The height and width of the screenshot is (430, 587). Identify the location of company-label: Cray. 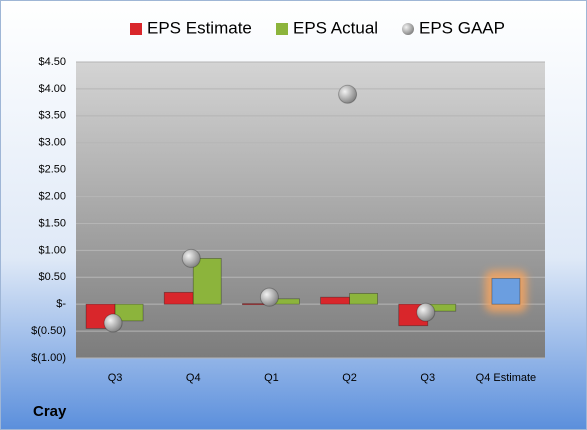
(50, 411).